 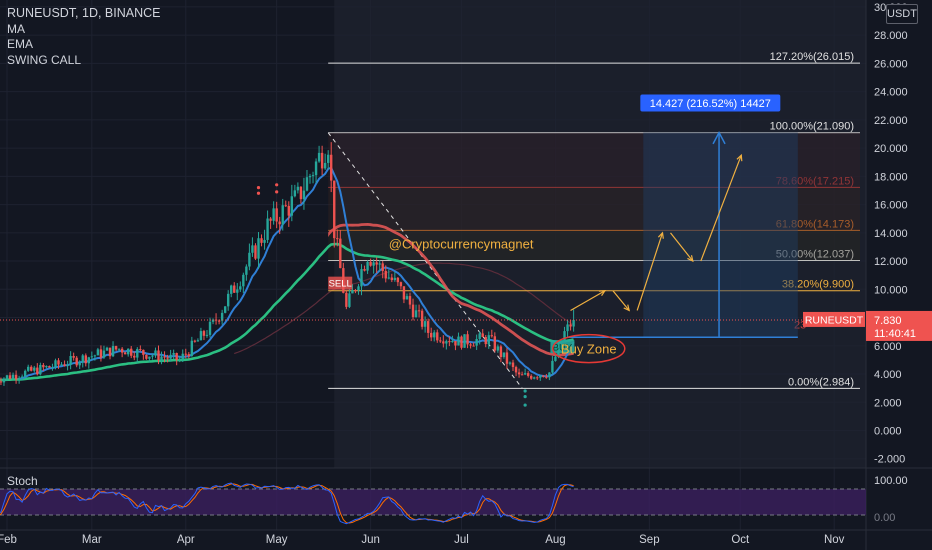 I want to click on price-tick-label: 28.000, so click(x=891, y=36).